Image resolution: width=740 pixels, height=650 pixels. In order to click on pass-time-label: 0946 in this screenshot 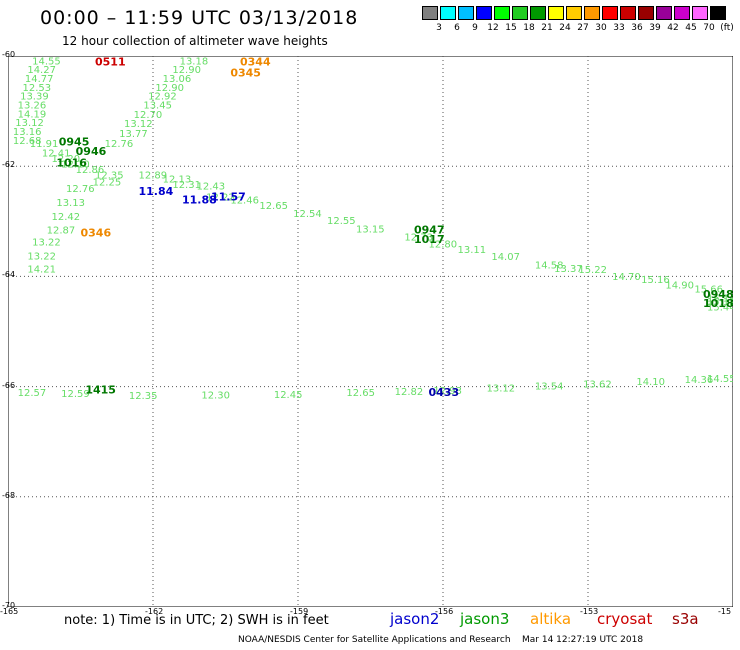, I will do `click(91, 151)`.